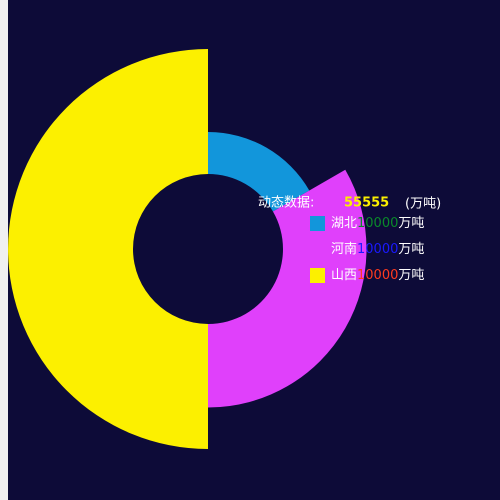 Image resolution: width=500 pixels, height=500 pixels. What do you see at coordinates (344, 249) in the screenshot?
I see `legend-name: 河南` at bounding box center [344, 249].